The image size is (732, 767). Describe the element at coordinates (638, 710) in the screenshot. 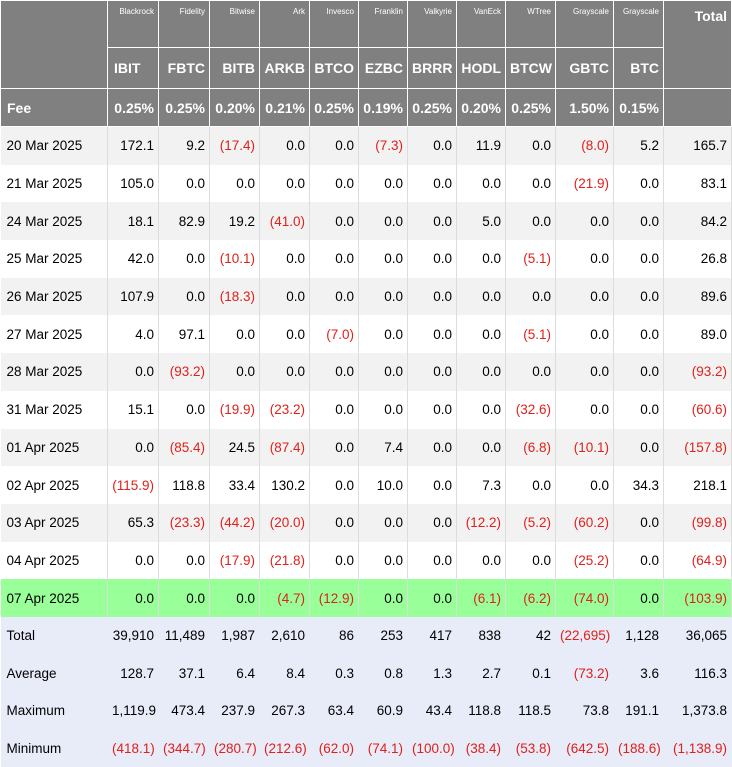

I see `summary-value: 191.1` at that location.